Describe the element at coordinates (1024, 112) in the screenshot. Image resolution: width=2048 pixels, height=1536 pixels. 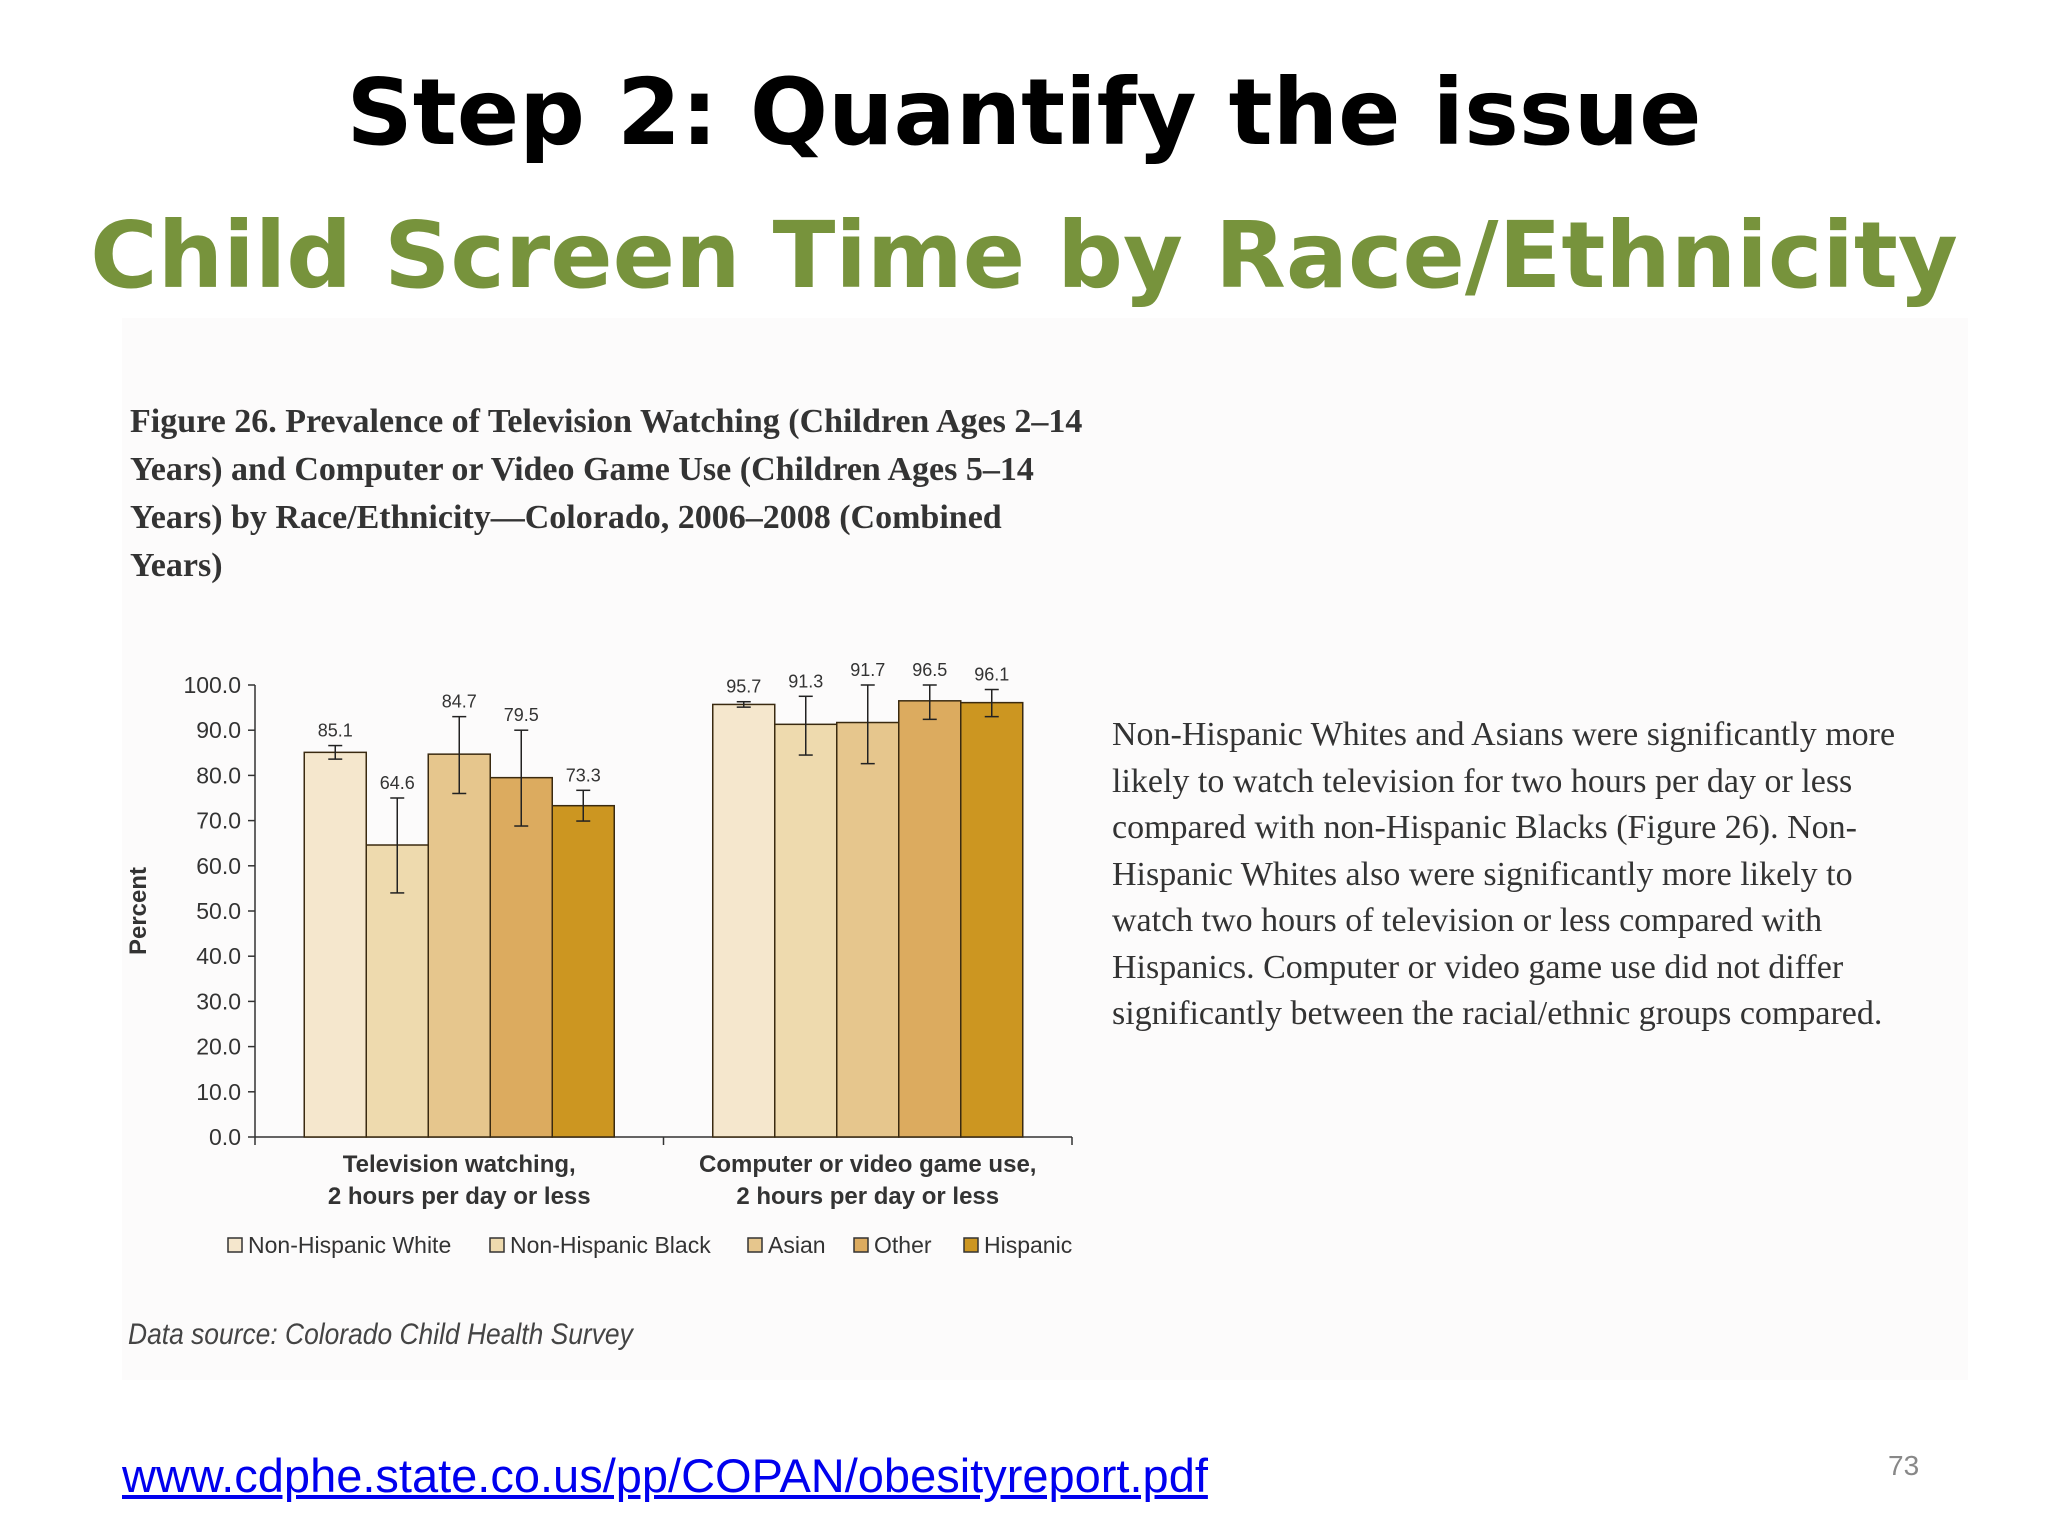
I see `slide-title: Step 2: Quantify the issue` at that location.